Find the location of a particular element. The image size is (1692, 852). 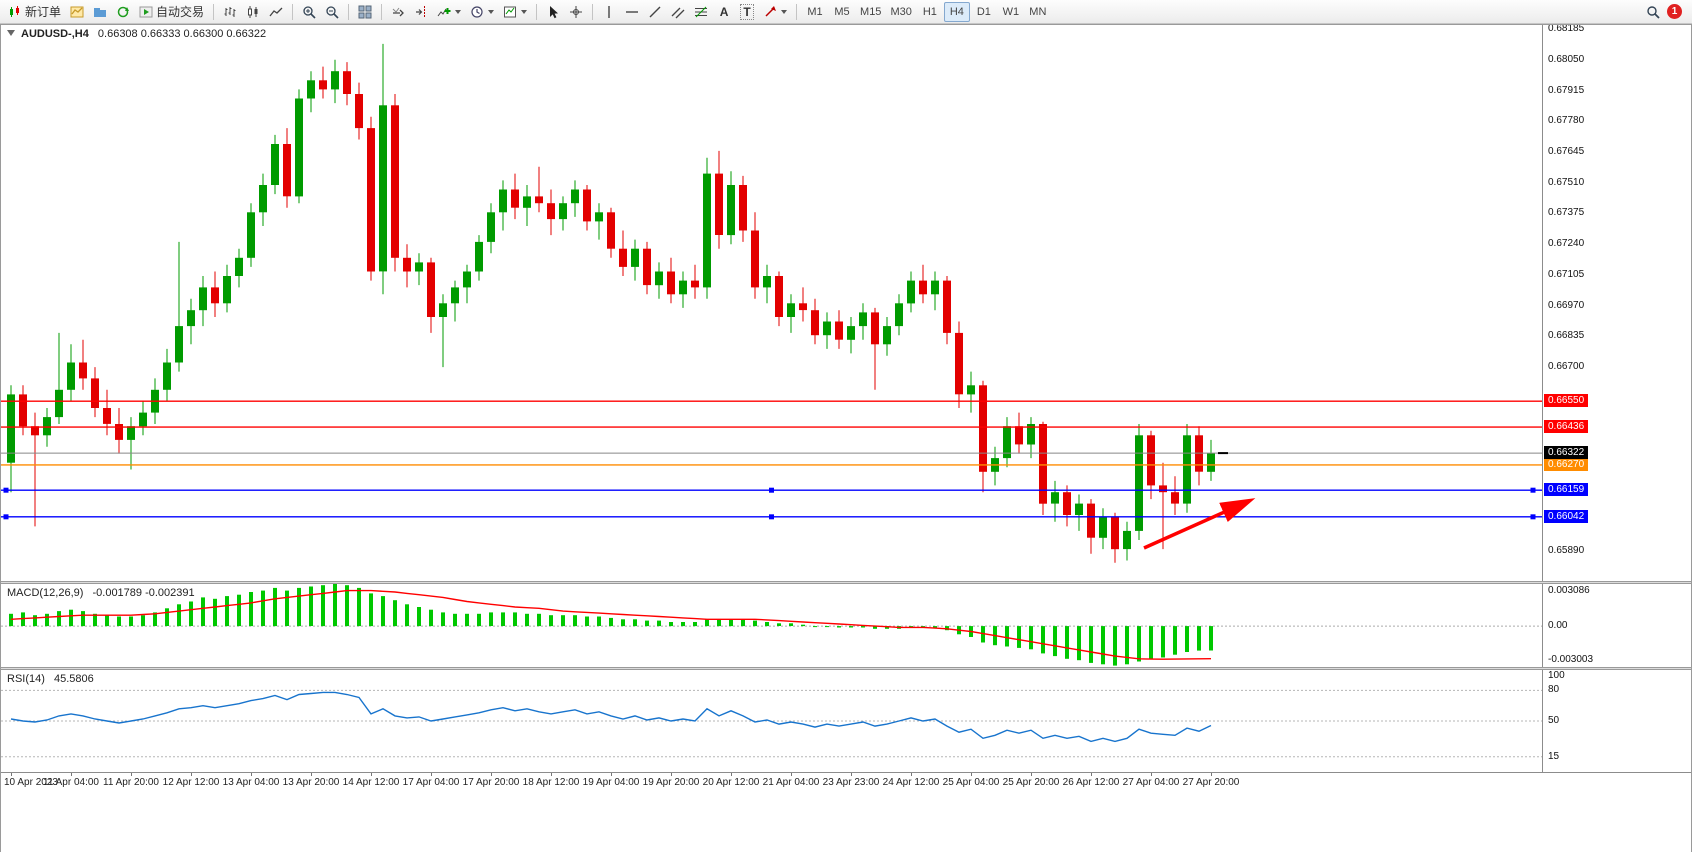

rsi-canvas is located at coordinates (771, 721).